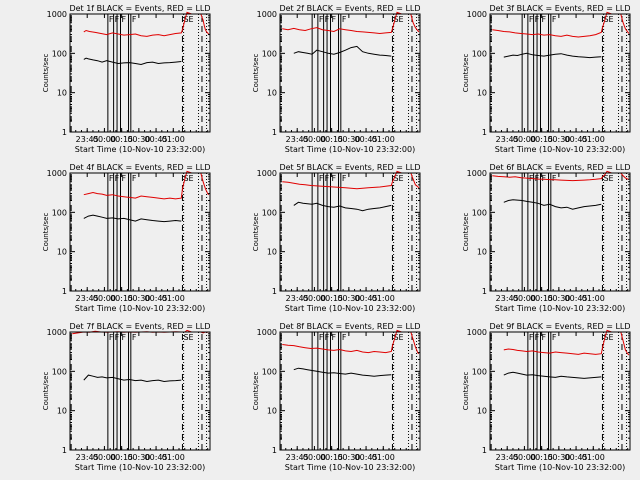 Image resolution: width=640 pixels, height=480 pixels. Describe the element at coordinates (349, 8) in the screenshot. I see `panel-title: Det 2f BLACK = Events, RED = LLD` at that location.